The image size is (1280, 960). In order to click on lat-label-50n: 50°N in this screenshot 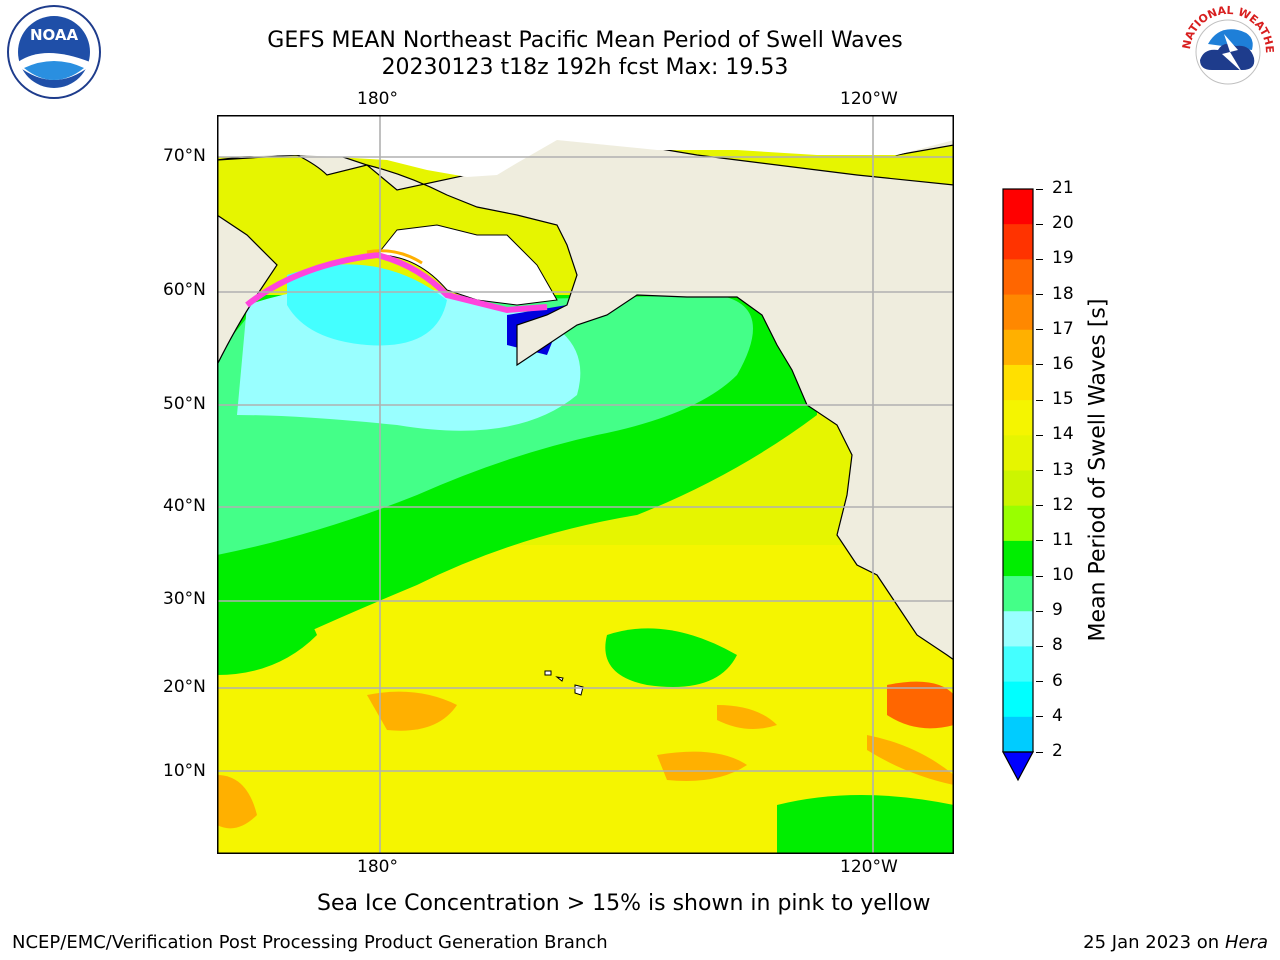, I will do `click(184, 404)`.